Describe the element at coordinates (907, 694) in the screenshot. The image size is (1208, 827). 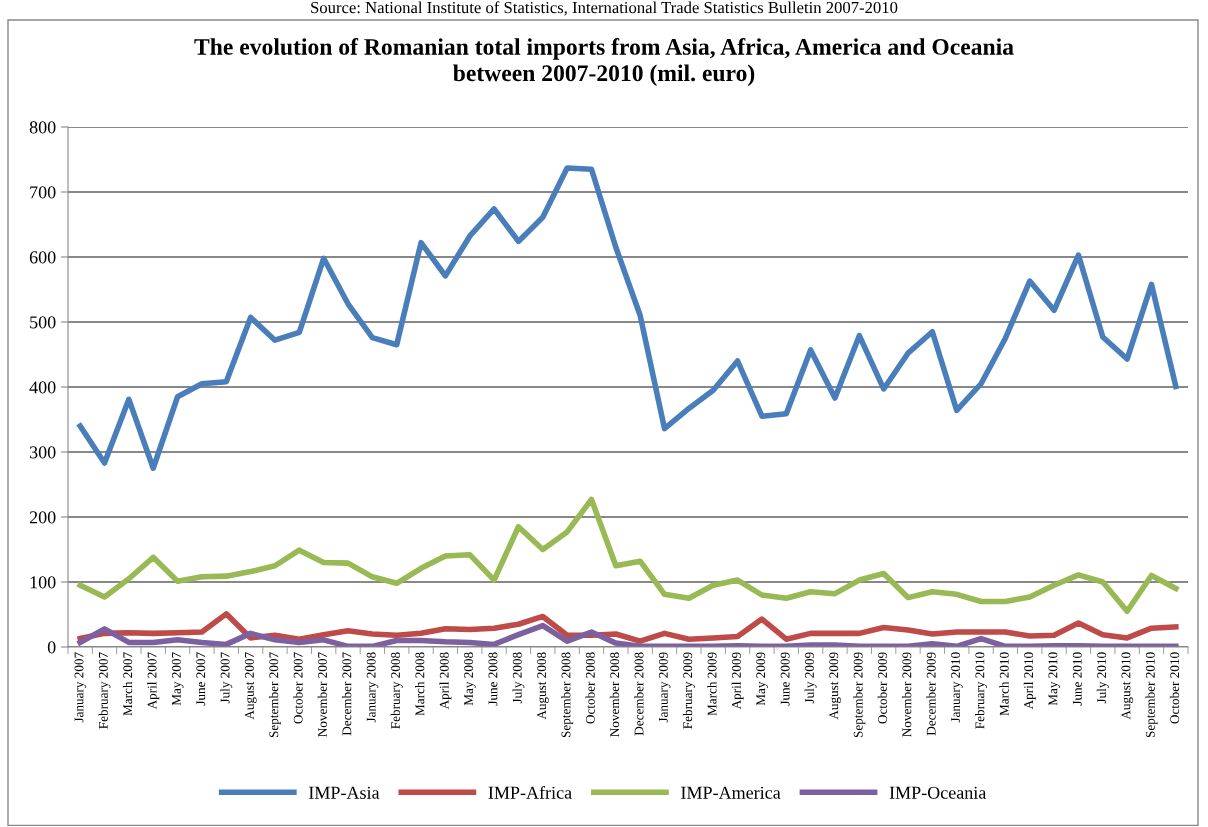
I see `x-tick-label: November 2009` at that location.